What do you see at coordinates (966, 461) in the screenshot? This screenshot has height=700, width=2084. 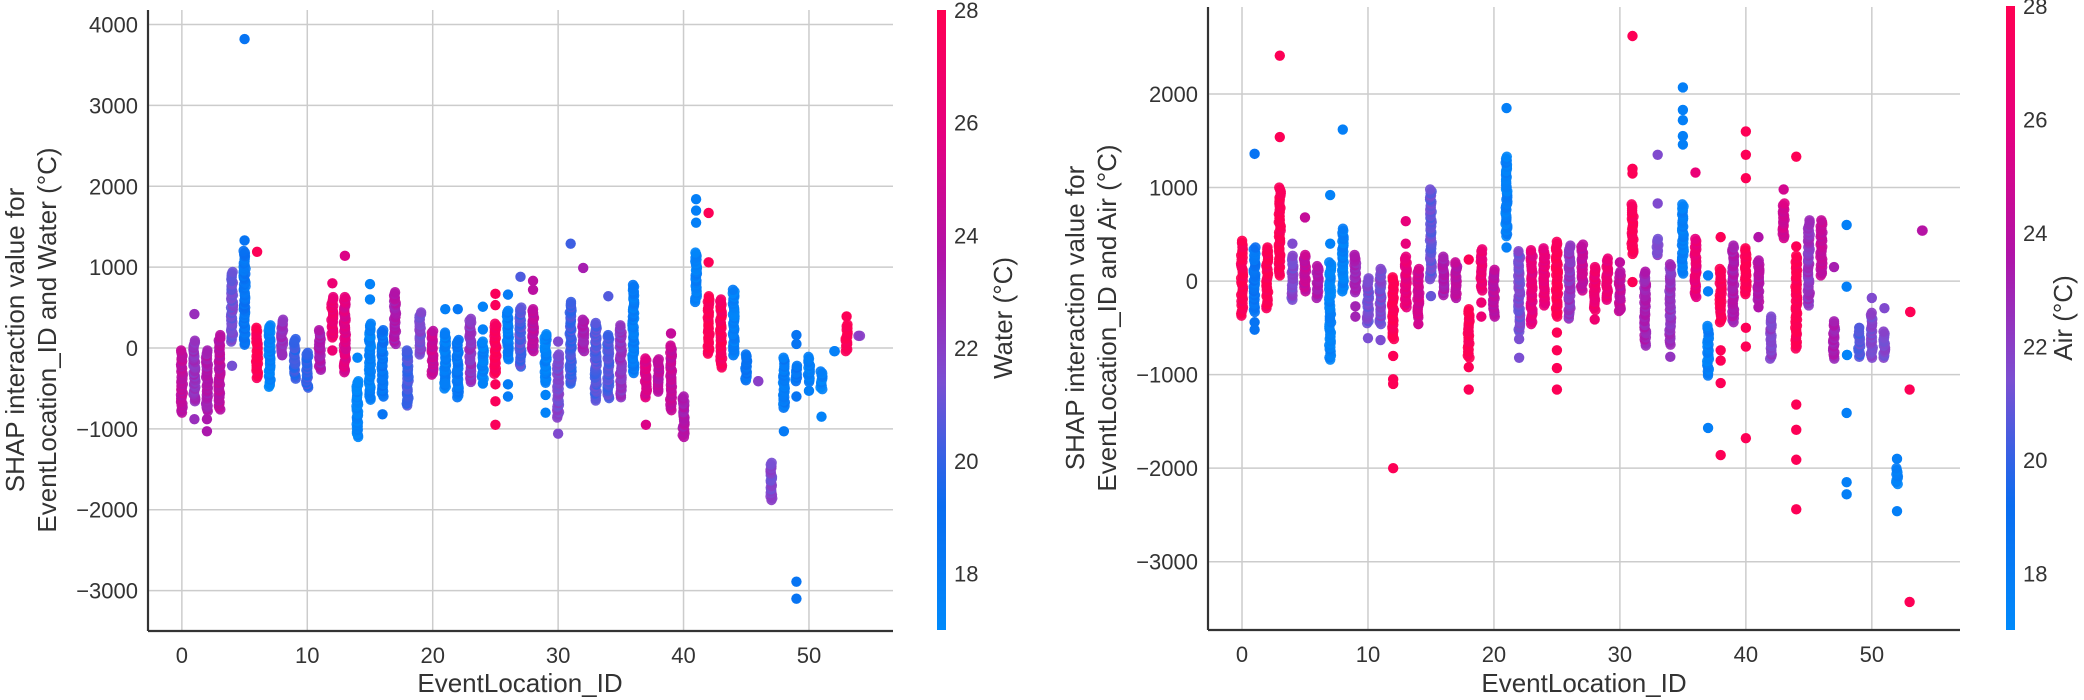 I see `colorbar-tick-label: 20` at bounding box center [966, 461].